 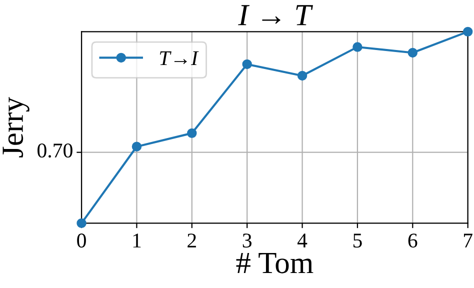 What do you see at coordinates (302, 241) in the screenshot?
I see `x-tick-label: 4` at bounding box center [302, 241].